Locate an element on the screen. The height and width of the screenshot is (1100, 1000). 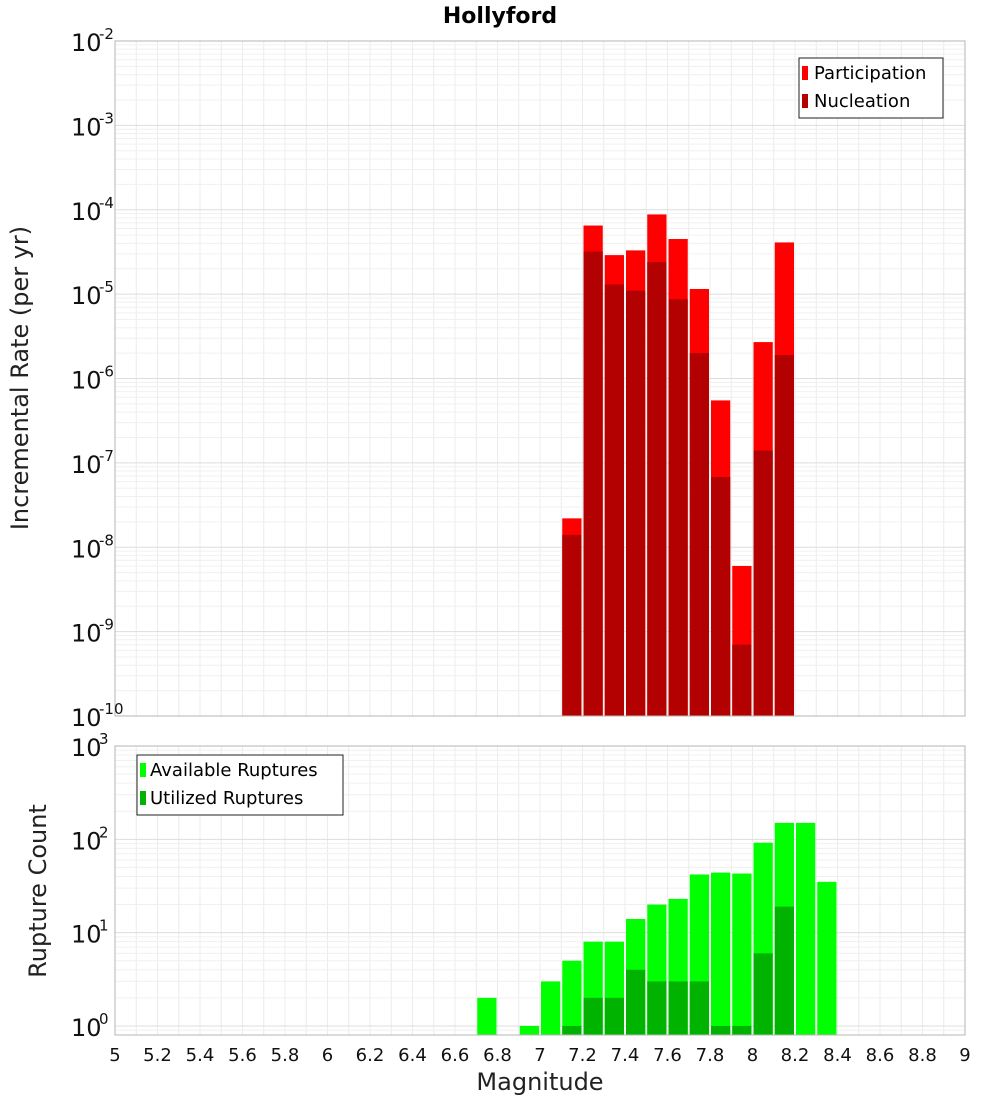
bottom-bars is located at coordinates (657, 928).